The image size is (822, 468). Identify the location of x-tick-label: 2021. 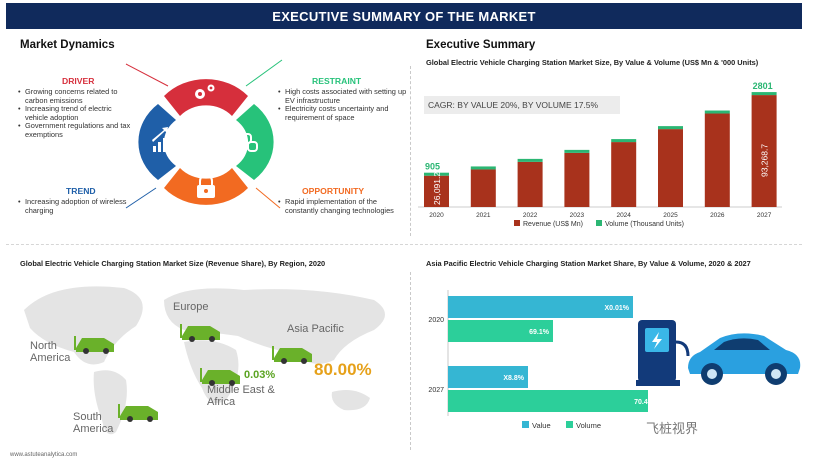
(483, 215).